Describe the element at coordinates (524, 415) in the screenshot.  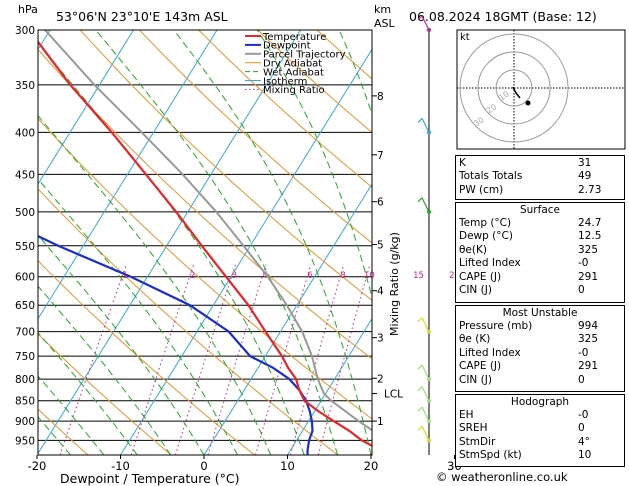
I see `hodo-row: EH -0` at that location.